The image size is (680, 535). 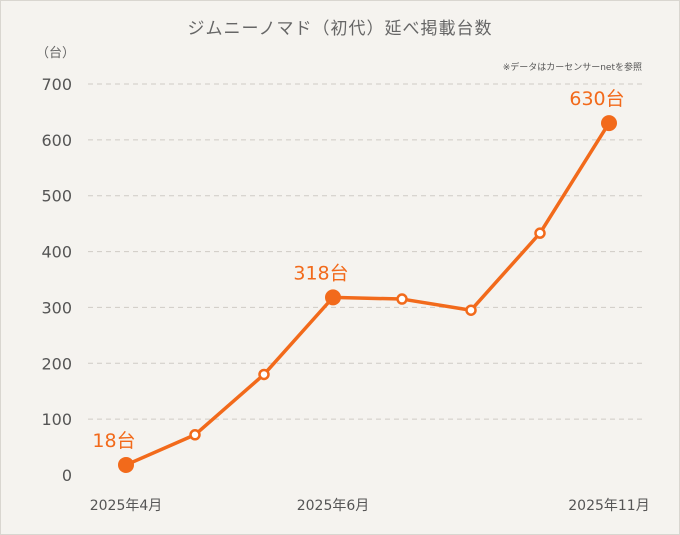 I want to click on source-note: ※データはカーセンサーnetを参照, so click(x=572, y=68).